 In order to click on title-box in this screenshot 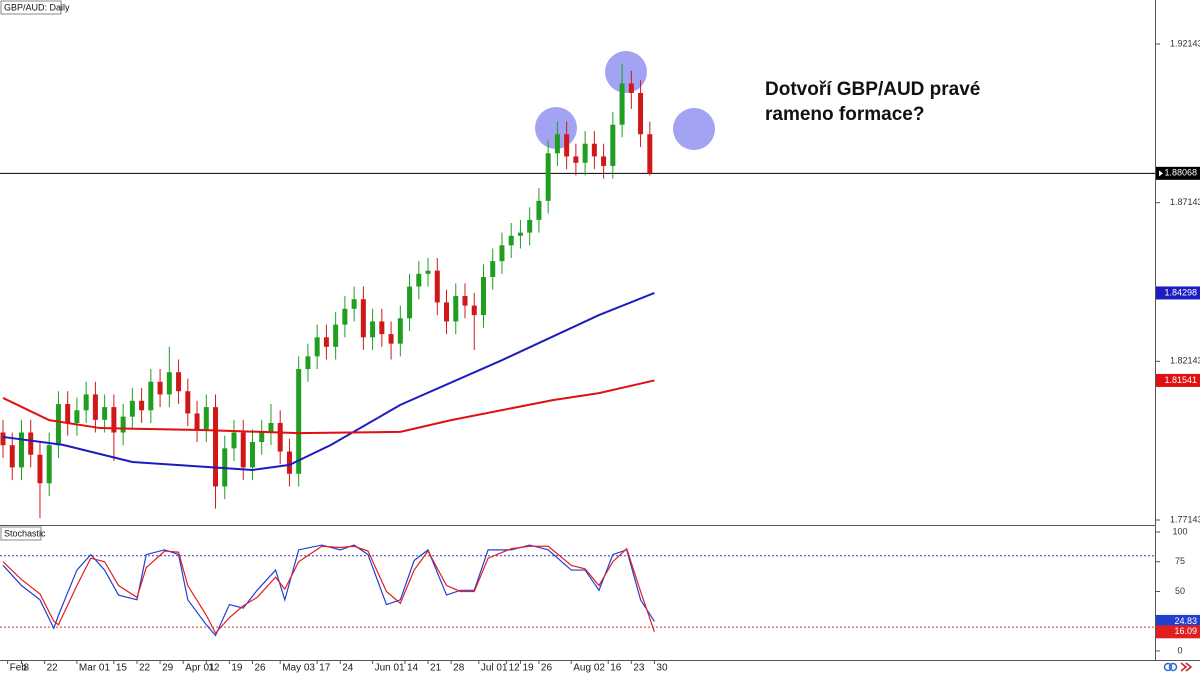, I will do `click(31, 7)`.